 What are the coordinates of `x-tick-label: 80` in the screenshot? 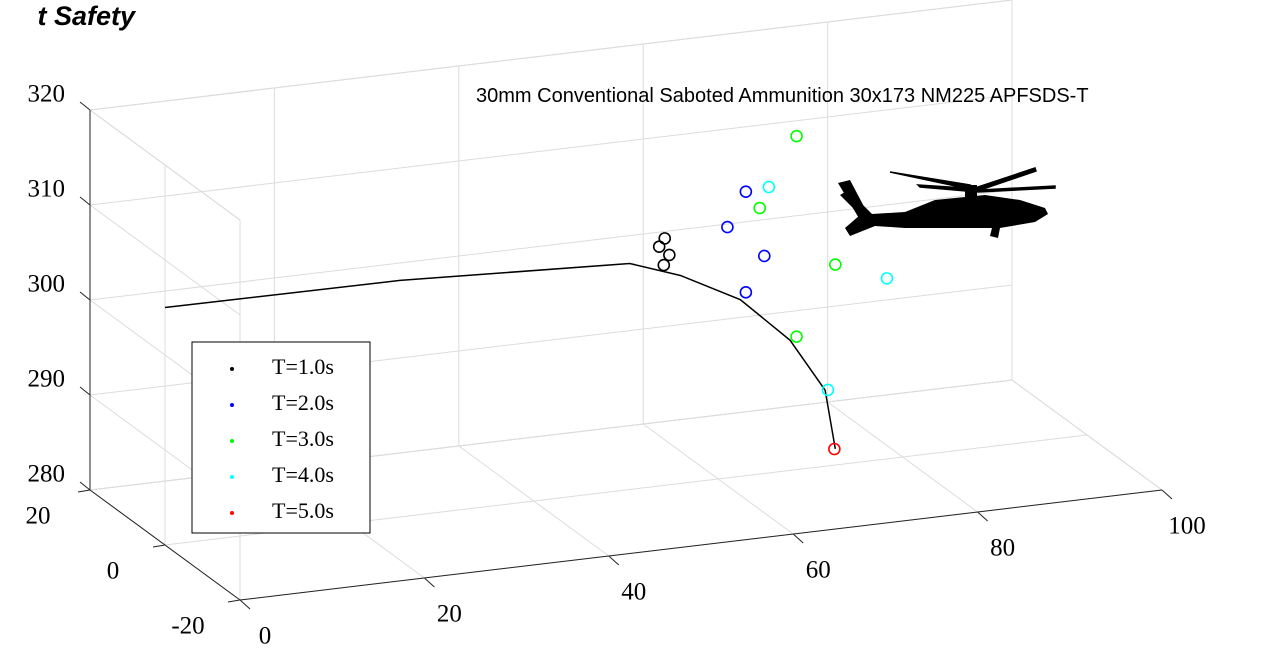 It's located at (1002, 548).